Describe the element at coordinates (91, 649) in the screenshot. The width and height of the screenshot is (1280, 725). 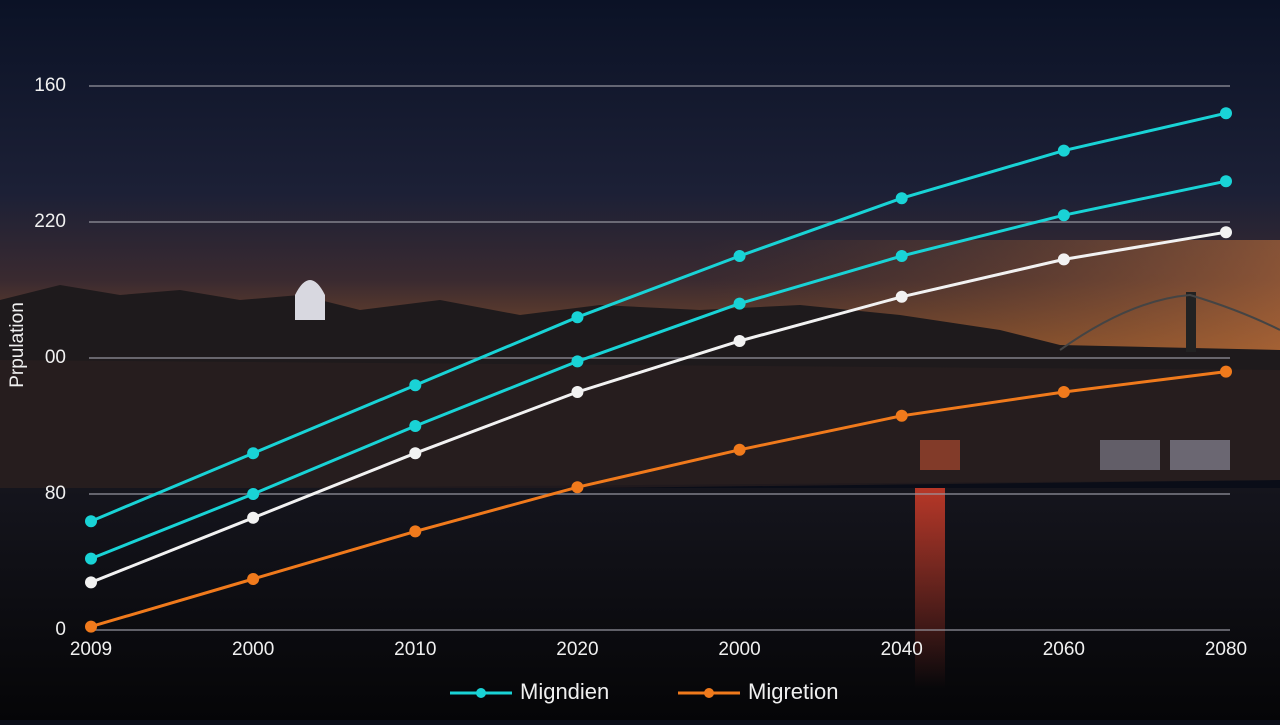
I see `x-tick-label: 2009` at that location.